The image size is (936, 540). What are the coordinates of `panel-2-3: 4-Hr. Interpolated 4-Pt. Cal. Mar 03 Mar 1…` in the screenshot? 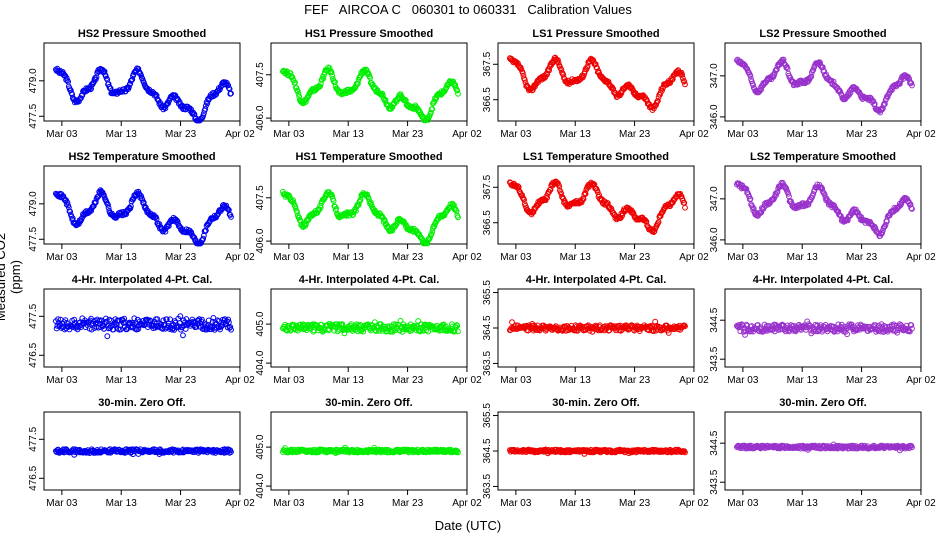 It's located at (822, 330).